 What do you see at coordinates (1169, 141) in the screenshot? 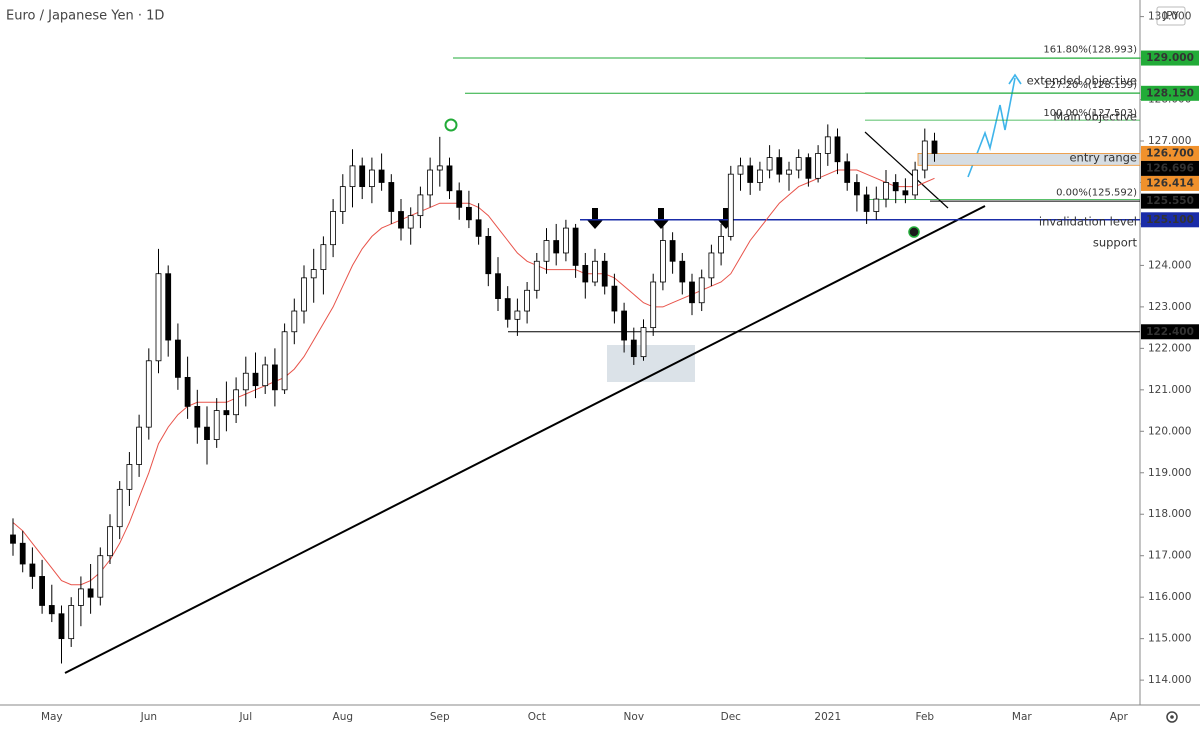
I see `y-tick-label: 127.000` at bounding box center [1169, 141].